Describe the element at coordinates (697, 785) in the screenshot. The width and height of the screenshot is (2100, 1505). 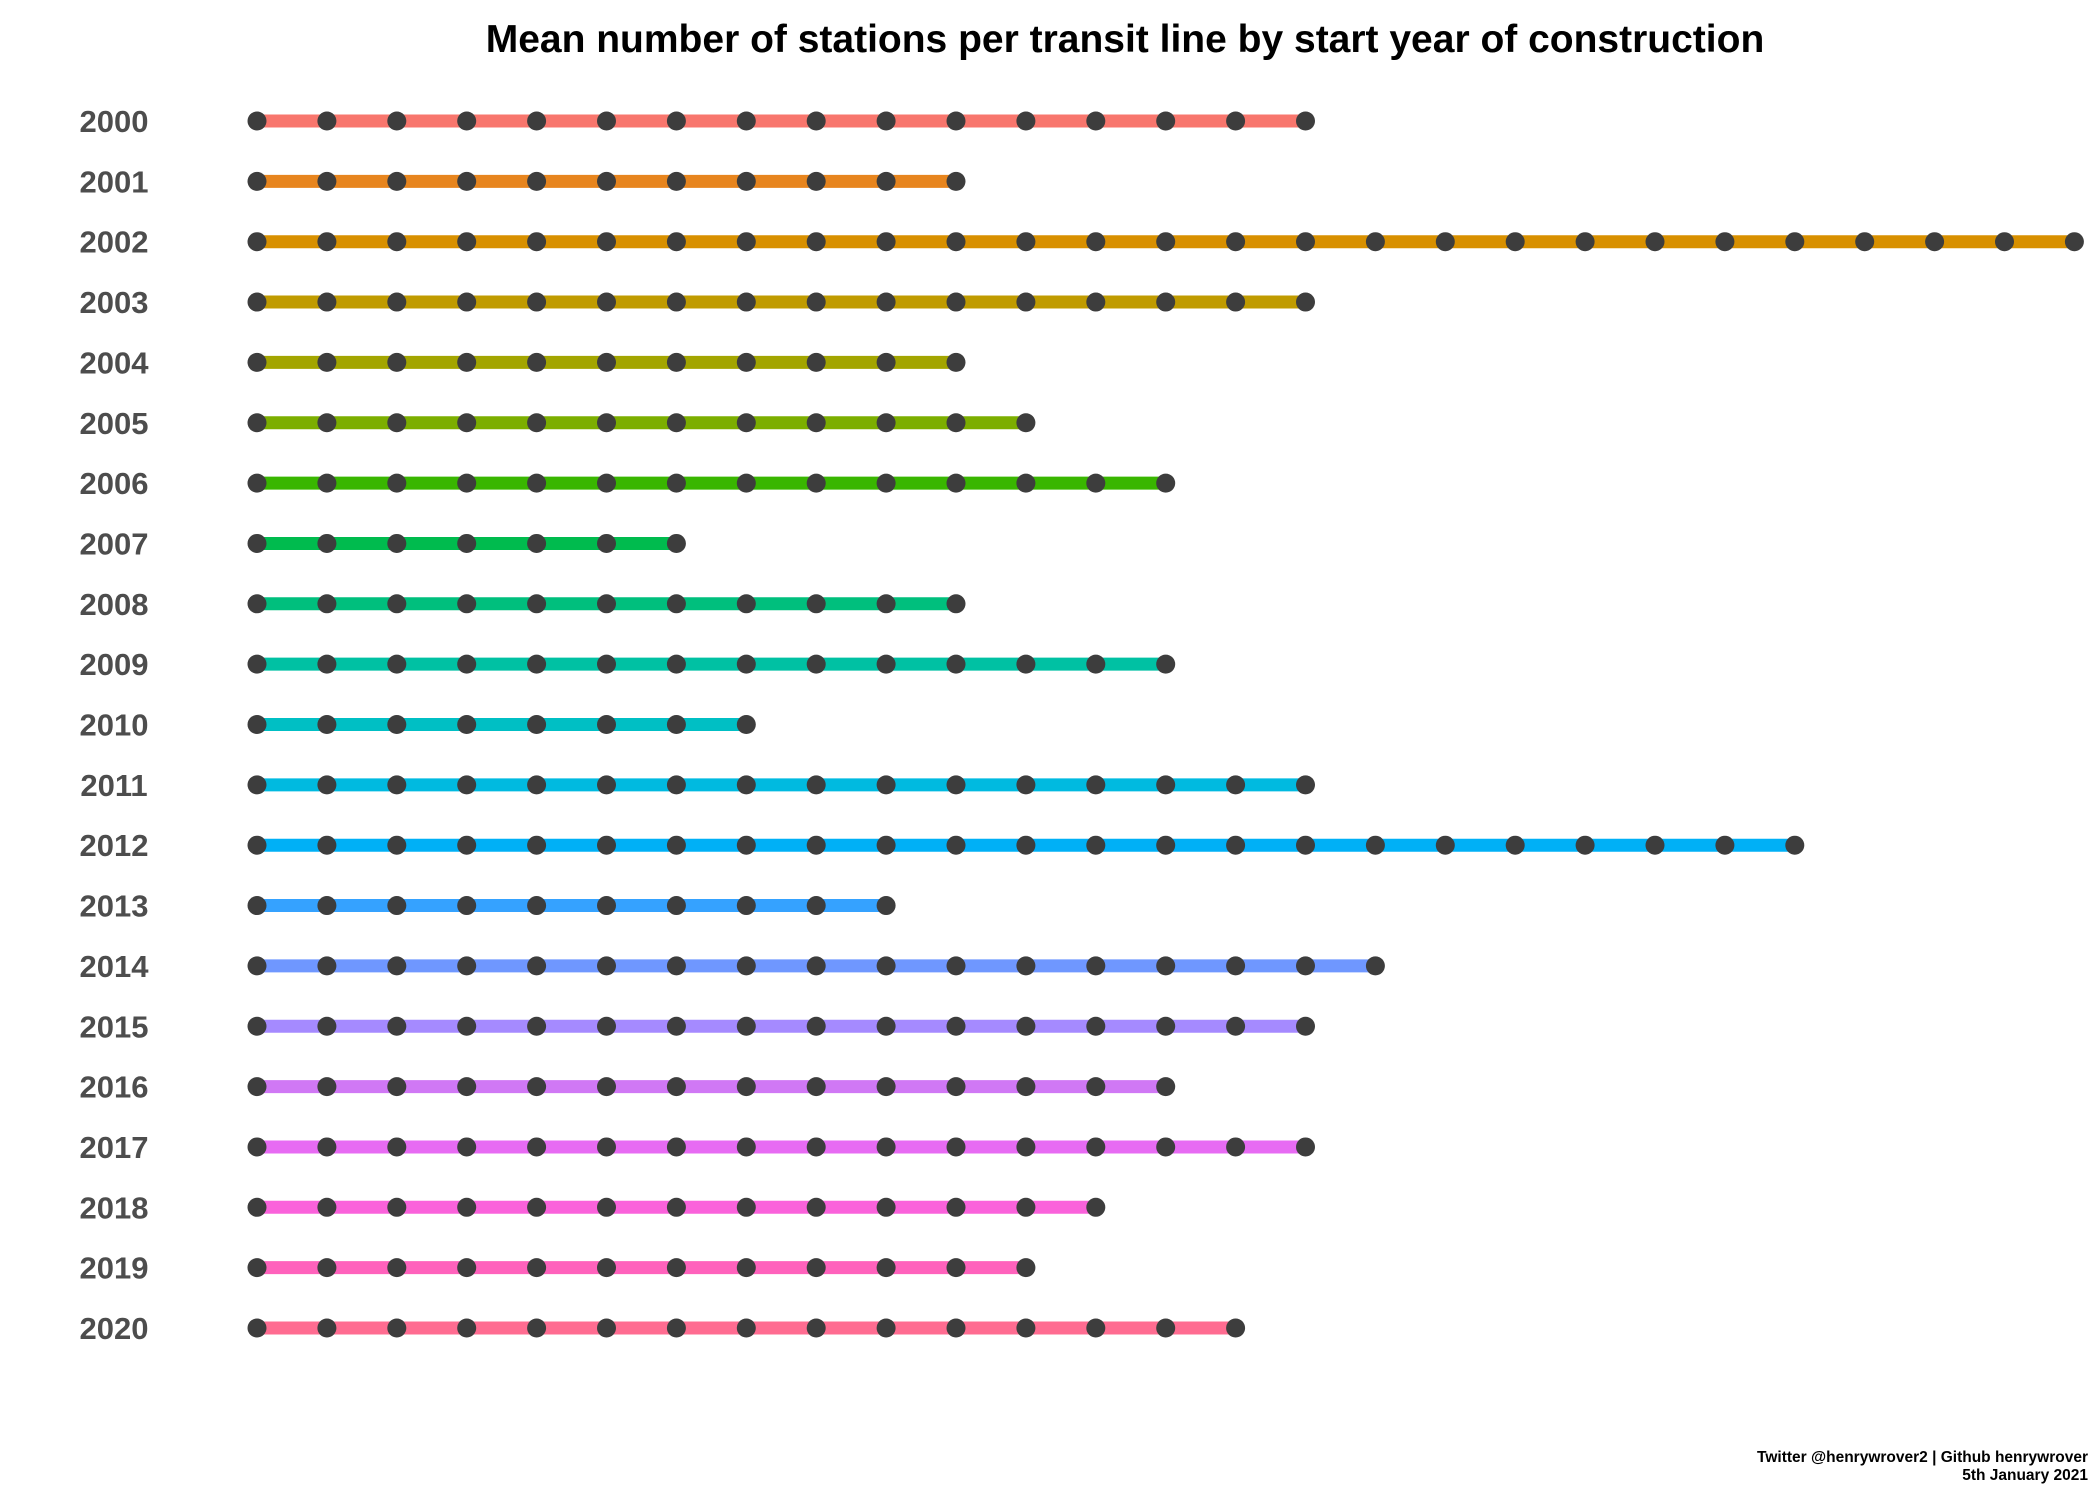
I see `transit-line-2011: 2011` at that location.